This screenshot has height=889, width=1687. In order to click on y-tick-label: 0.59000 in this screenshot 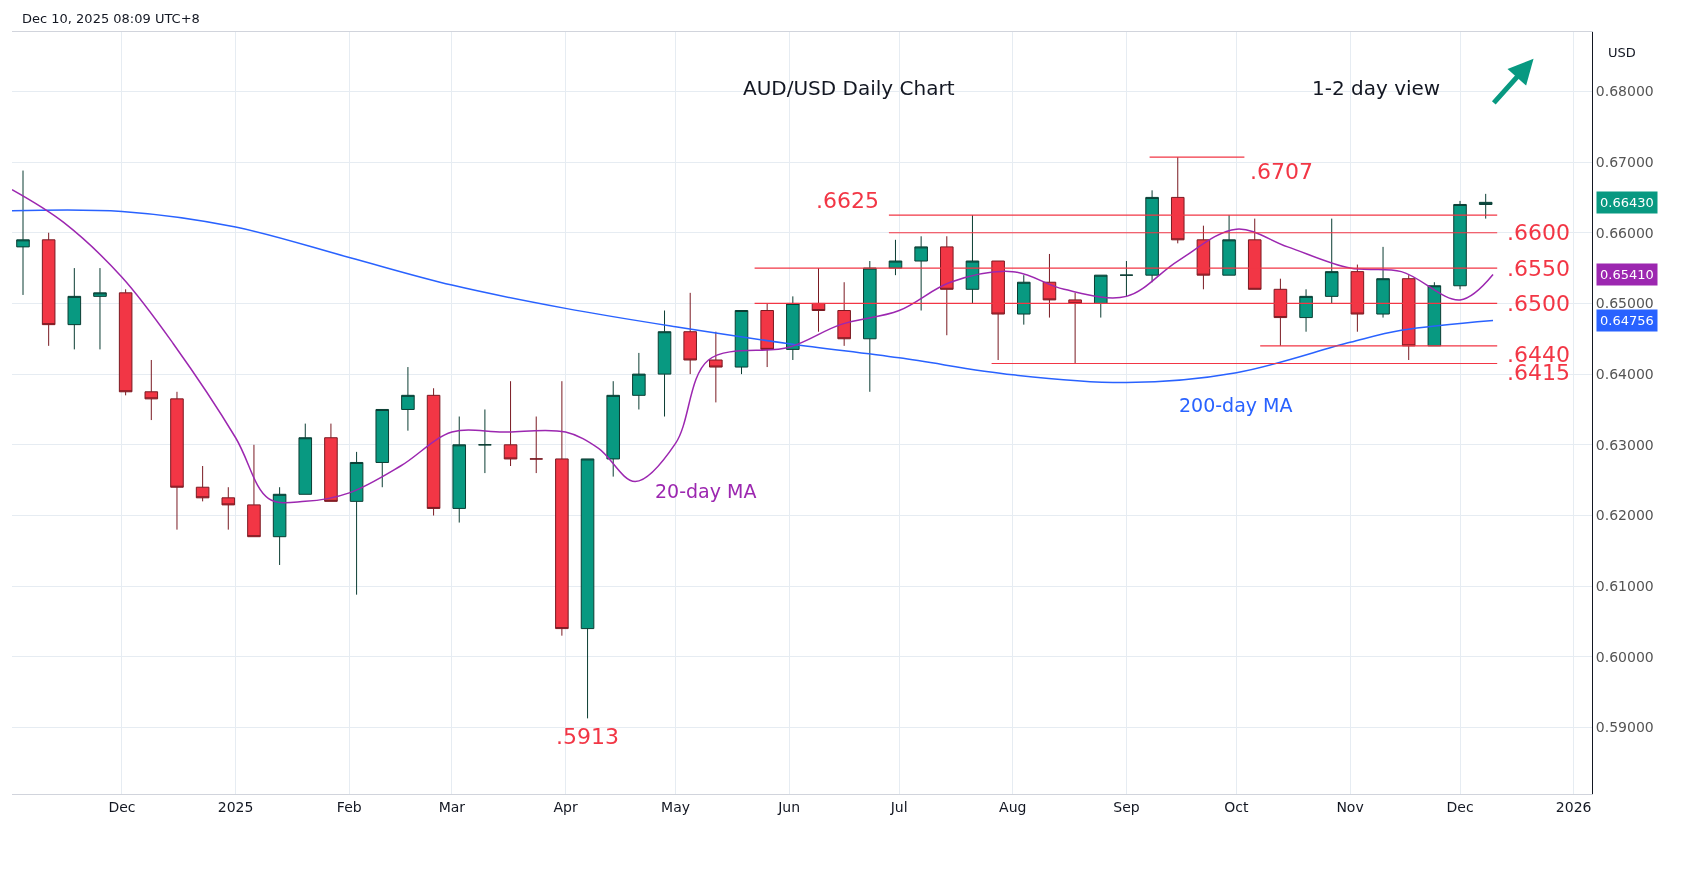, I will do `click(1624, 727)`.